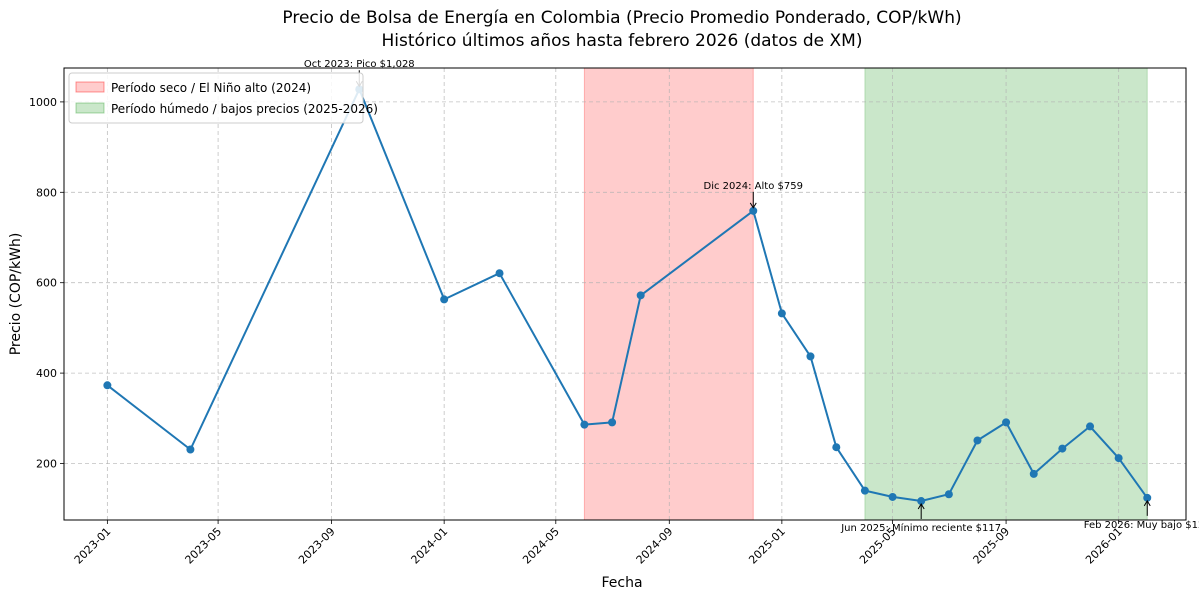 The width and height of the screenshot is (1199, 599). Describe the element at coordinates (211, 88) in the screenshot. I see `legend-label-1: Período seco / El Niño alto (2024)` at that location.